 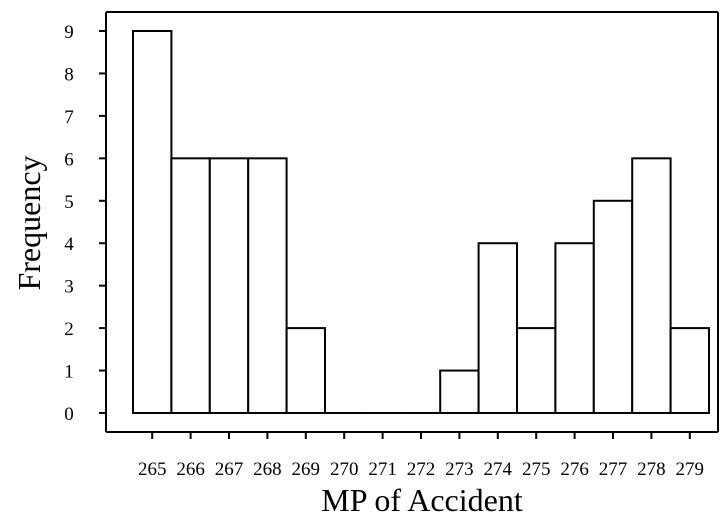 I want to click on x-tick-label: 269, so click(x=306, y=469).